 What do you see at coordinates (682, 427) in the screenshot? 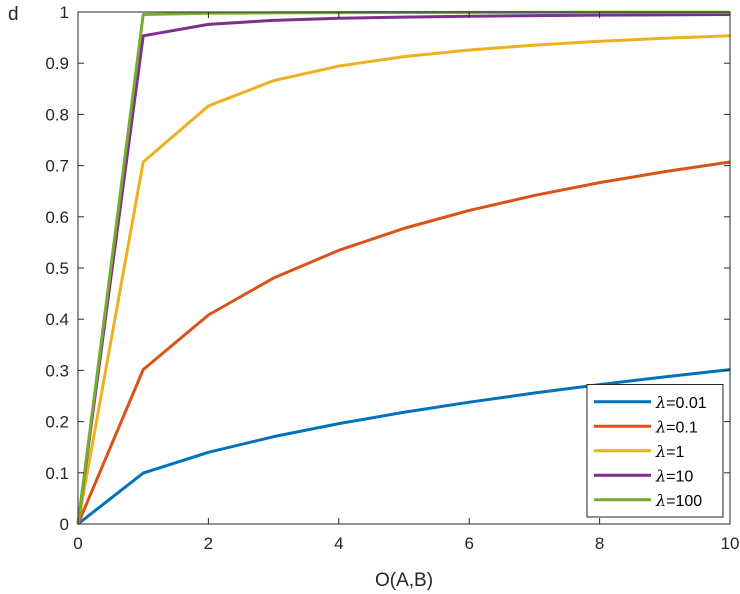
I see `legend-series-name: =0.1` at bounding box center [682, 427].